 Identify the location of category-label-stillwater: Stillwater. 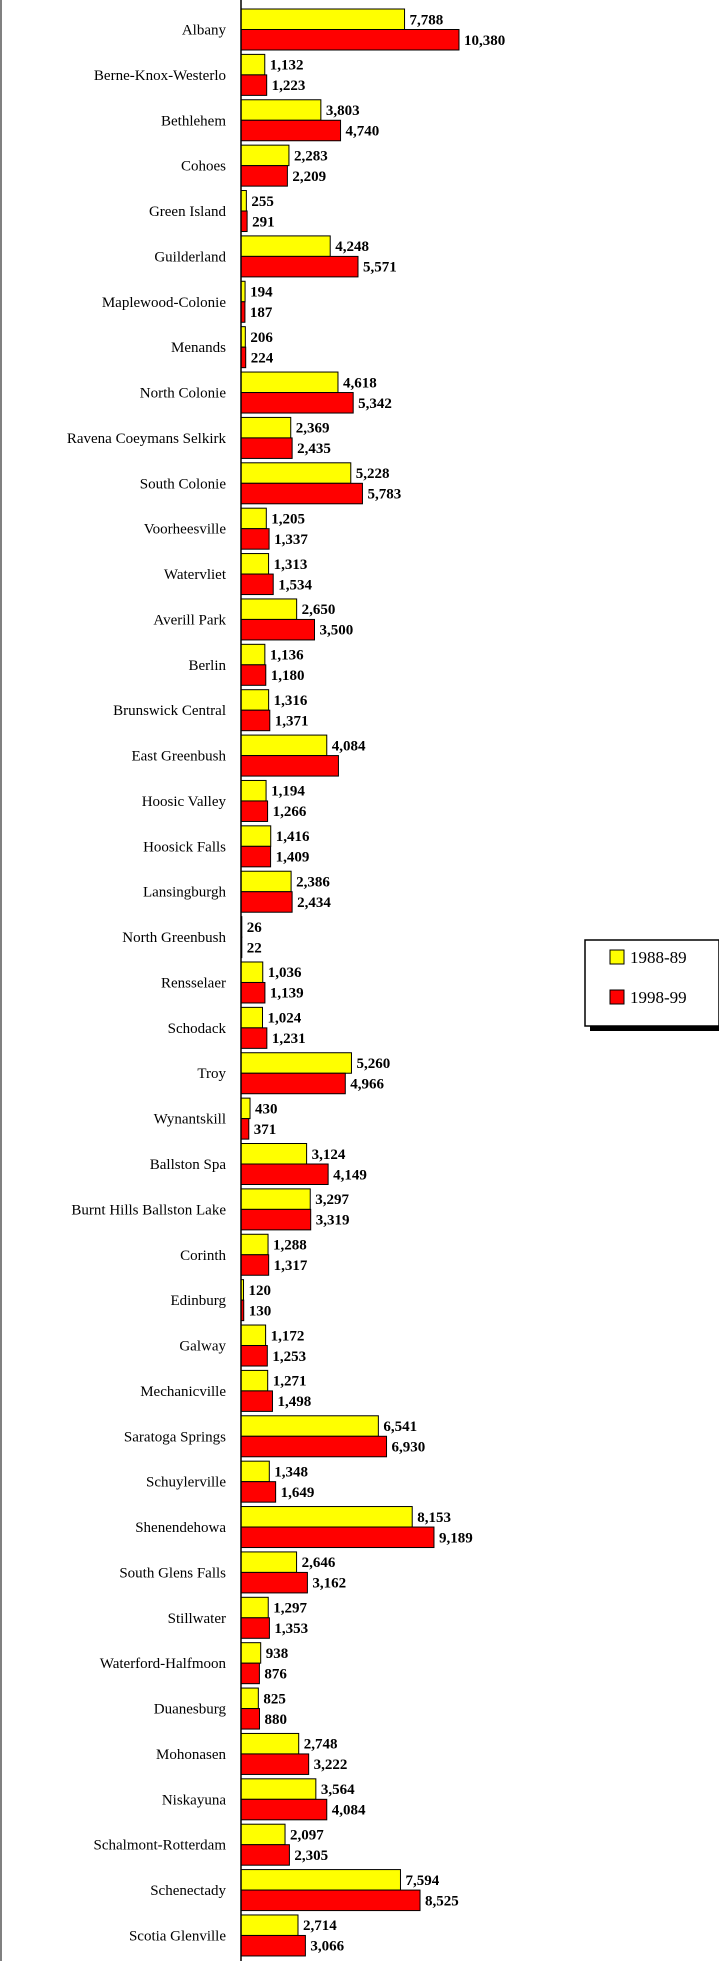
(197, 1619).